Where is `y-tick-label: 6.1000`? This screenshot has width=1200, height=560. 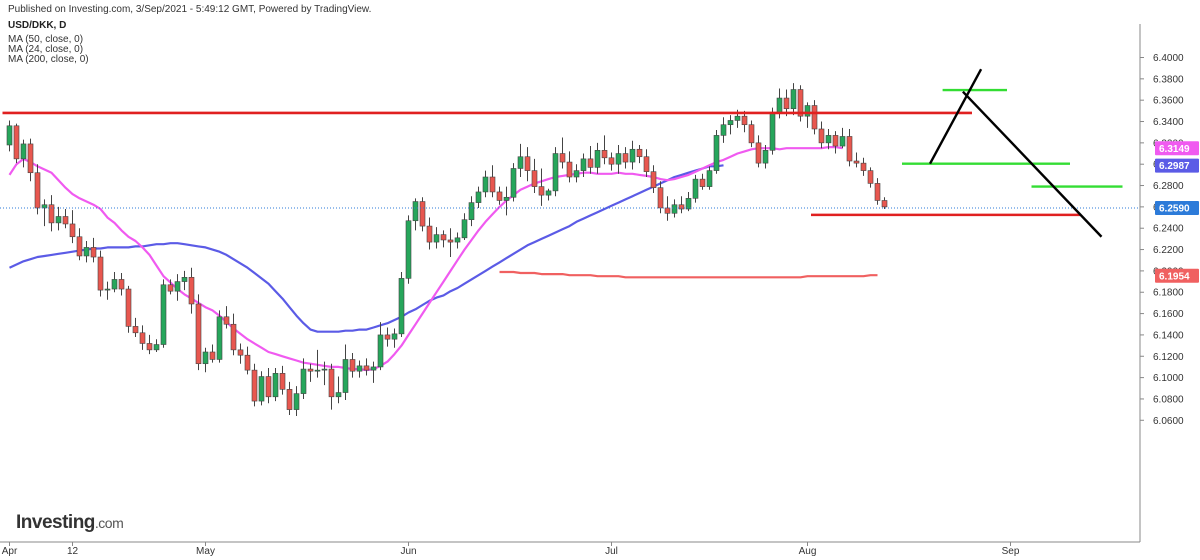
y-tick-label: 6.1000 is located at coordinates (1168, 378).